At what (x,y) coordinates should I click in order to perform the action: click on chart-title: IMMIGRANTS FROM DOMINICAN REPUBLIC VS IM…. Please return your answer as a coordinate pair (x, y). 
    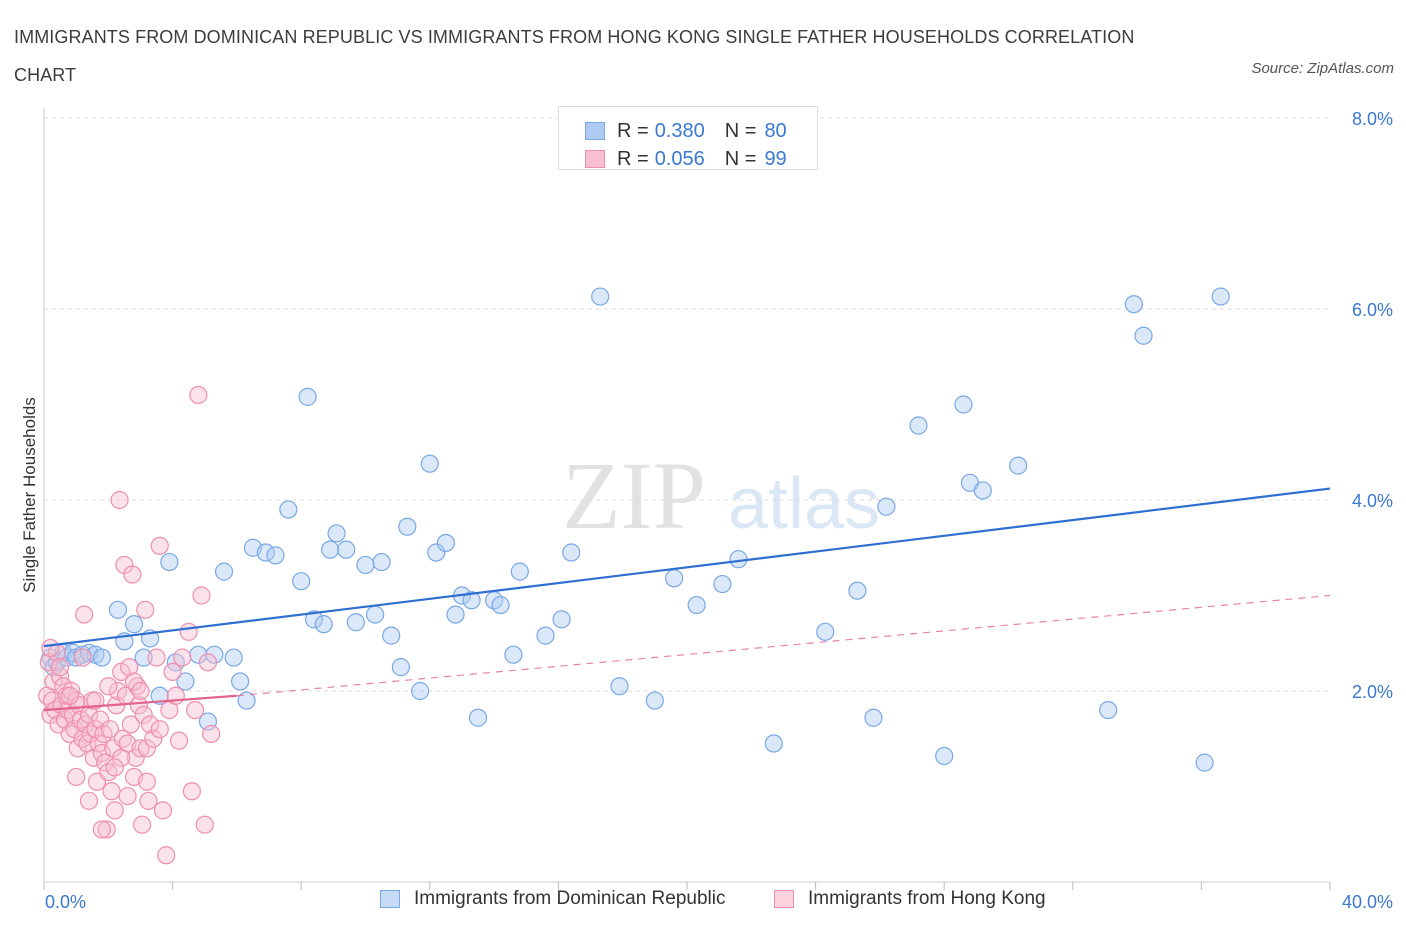
    Looking at the image, I should click on (574, 56).